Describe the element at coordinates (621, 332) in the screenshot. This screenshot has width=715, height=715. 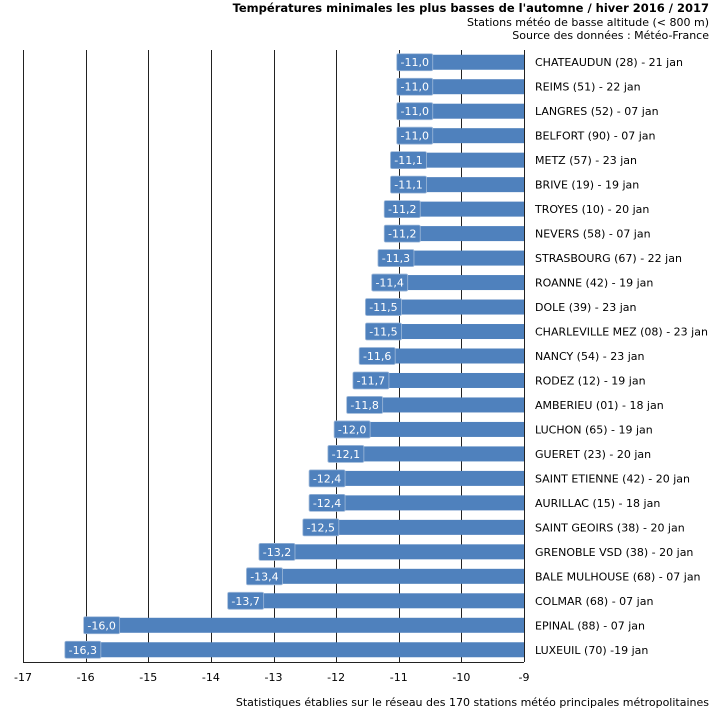
I see `category-label: CHARLEVILLE MEZ (08) - 23 jan` at that location.